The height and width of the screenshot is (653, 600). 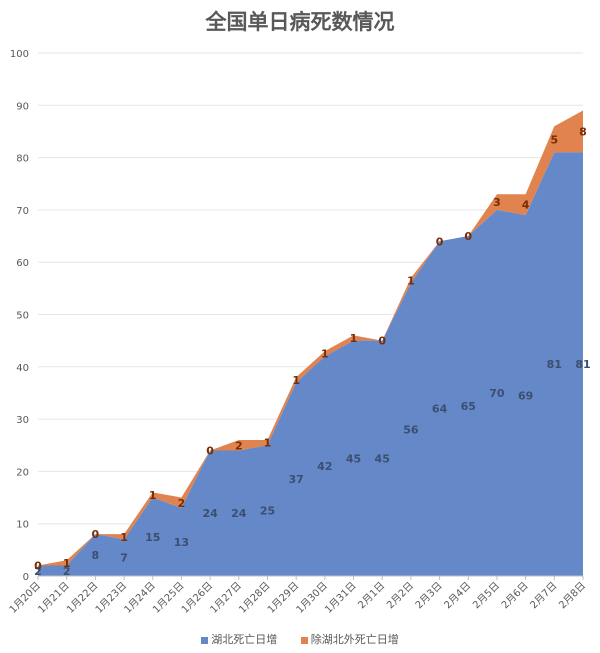 I want to click on y-tick-label: 10, so click(x=22, y=525).